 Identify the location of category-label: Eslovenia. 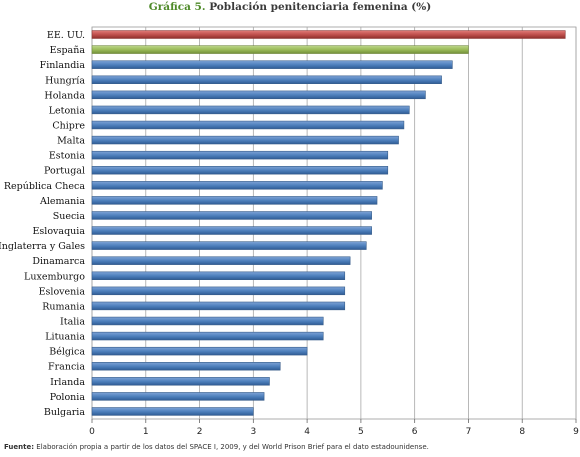
(62, 291).